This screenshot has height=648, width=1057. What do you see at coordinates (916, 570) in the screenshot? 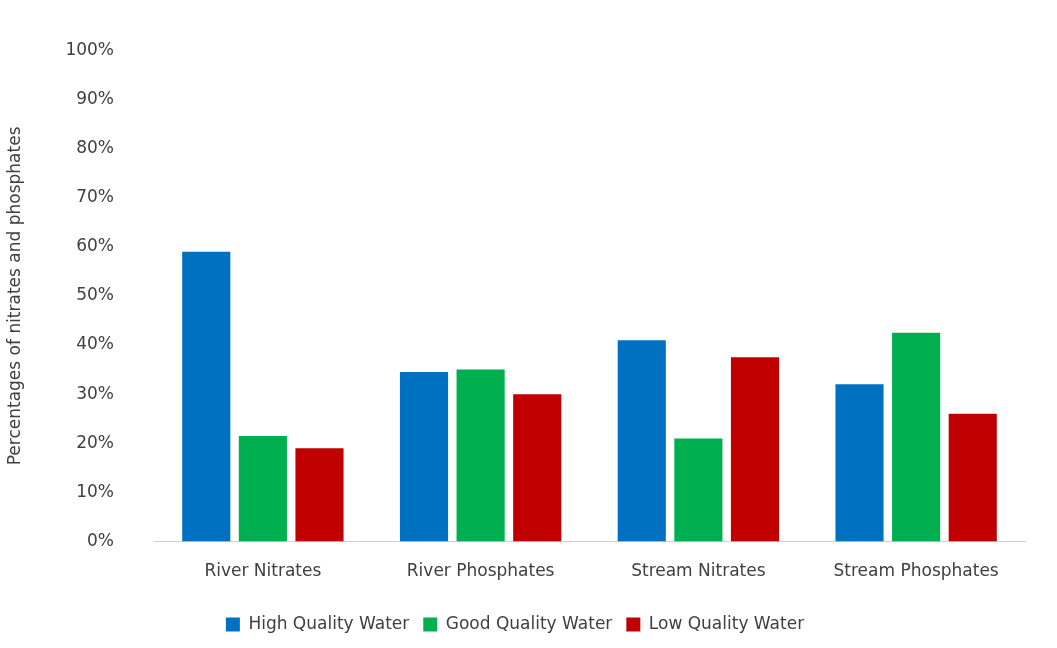
I see `x-tick-label: Stream Phosphates` at bounding box center [916, 570].